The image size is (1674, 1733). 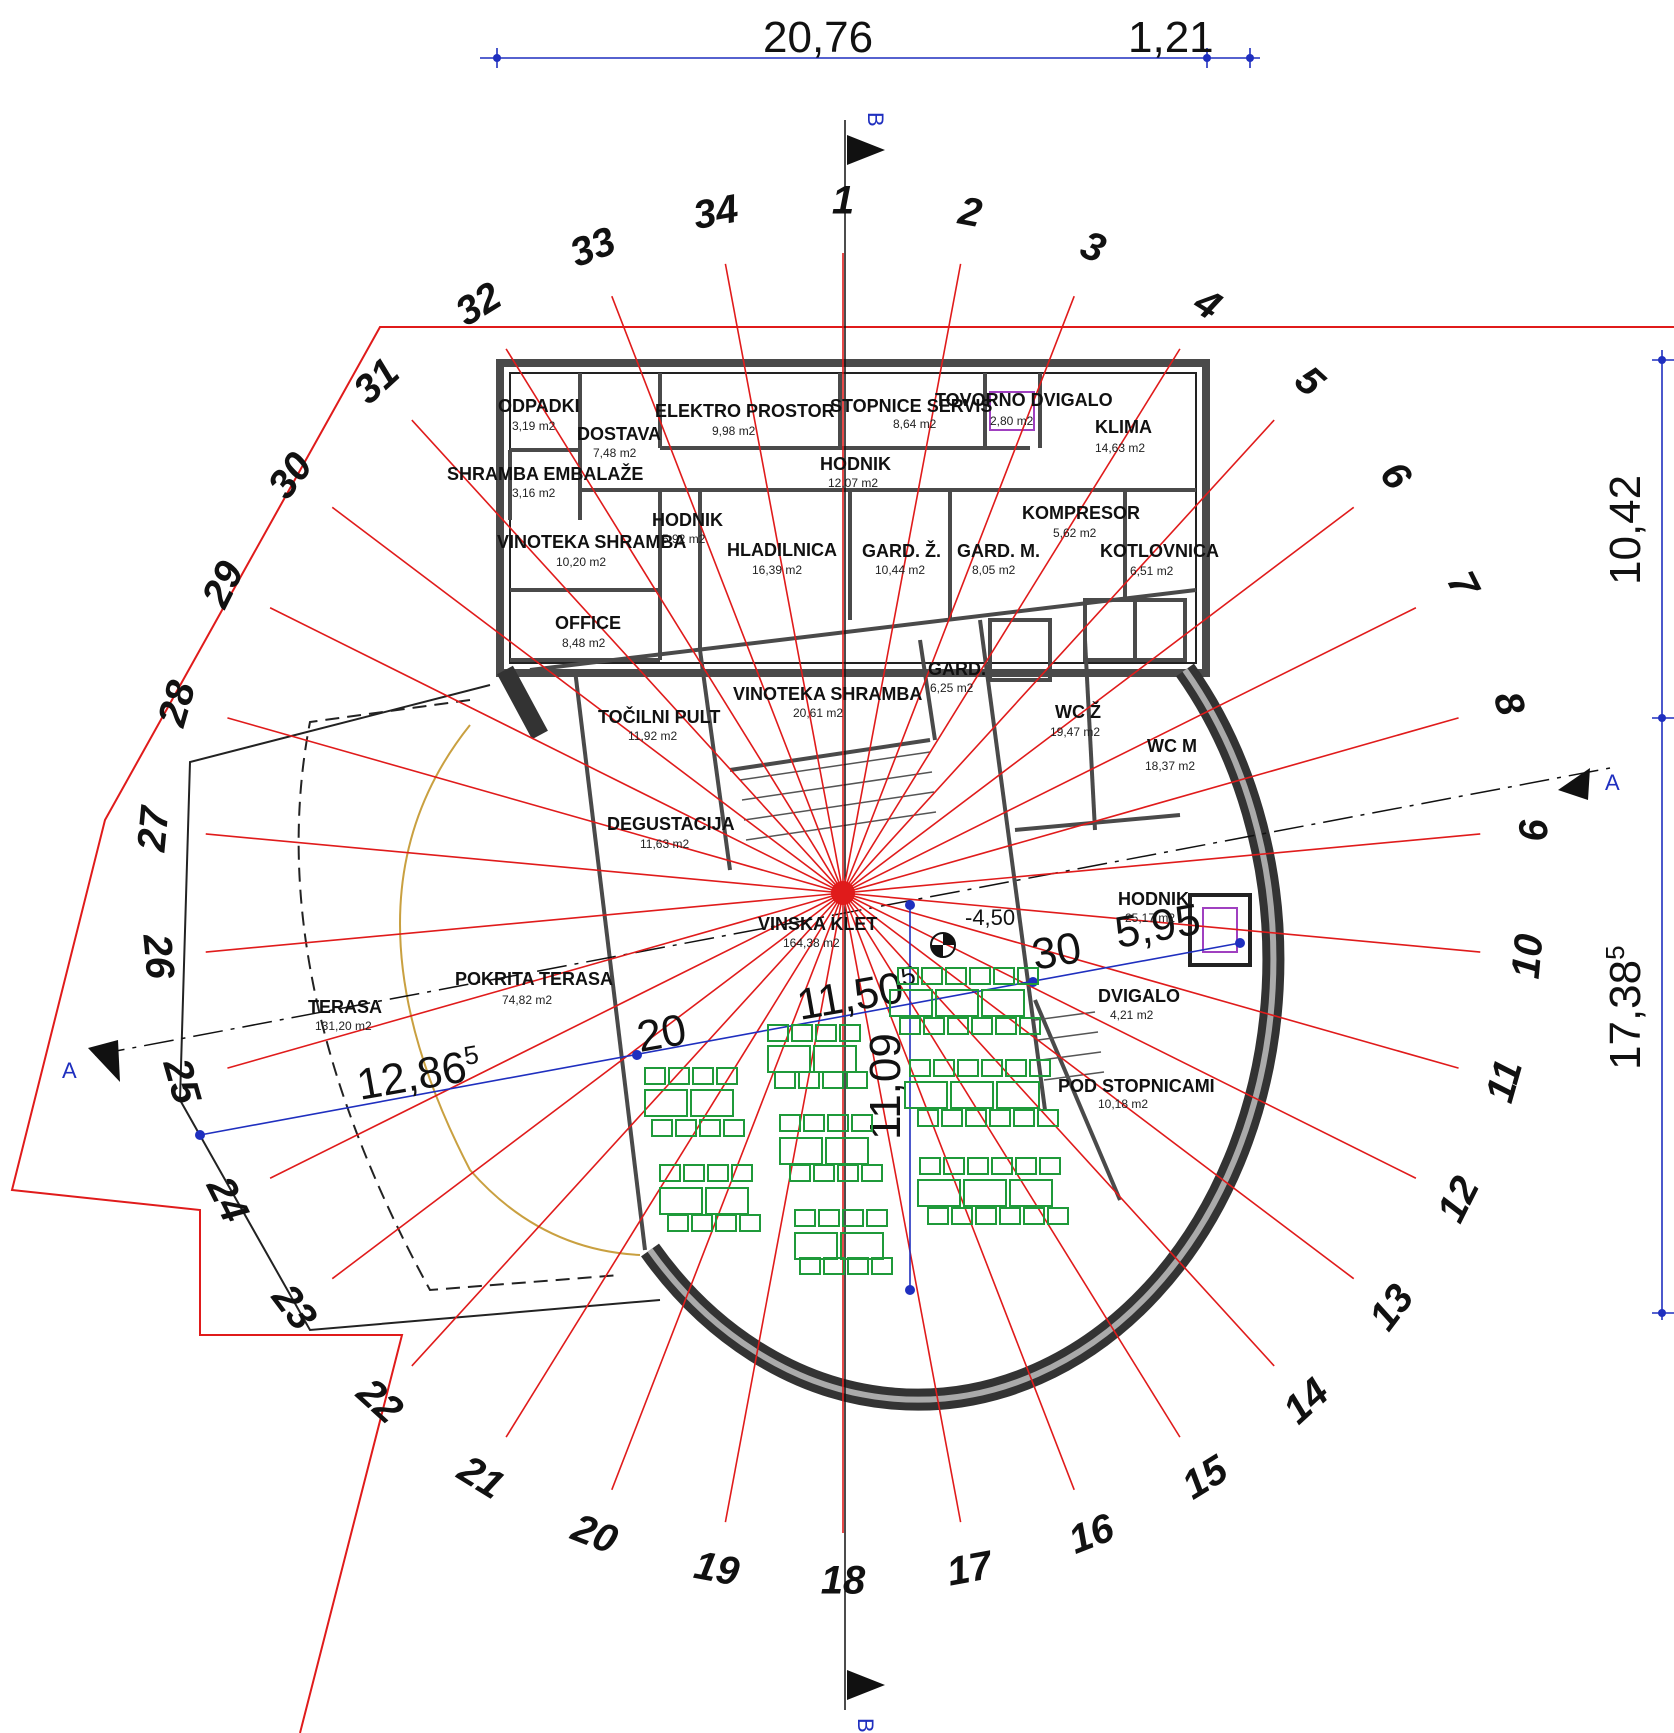 I want to click on building-outer-wall, so click(x=853, y=518).